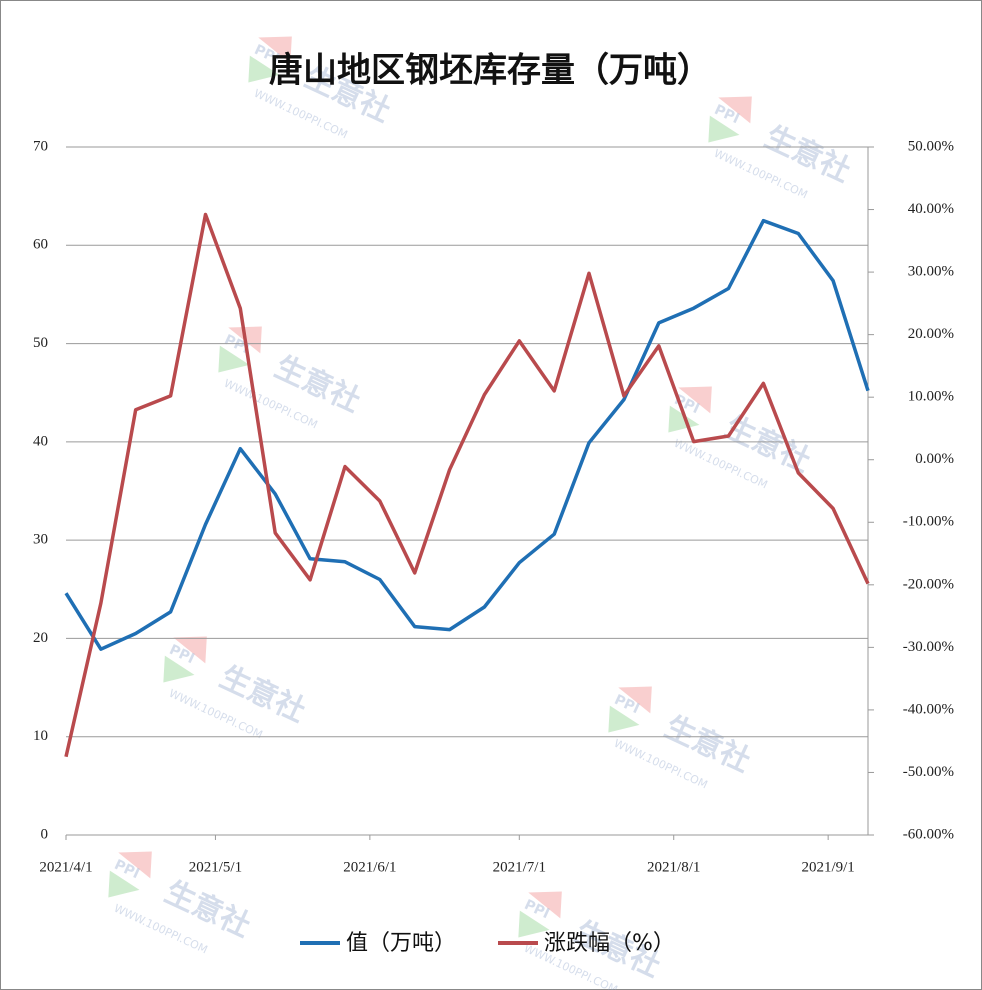  I want to click on y-tick-label: 50, so click(40, 343).